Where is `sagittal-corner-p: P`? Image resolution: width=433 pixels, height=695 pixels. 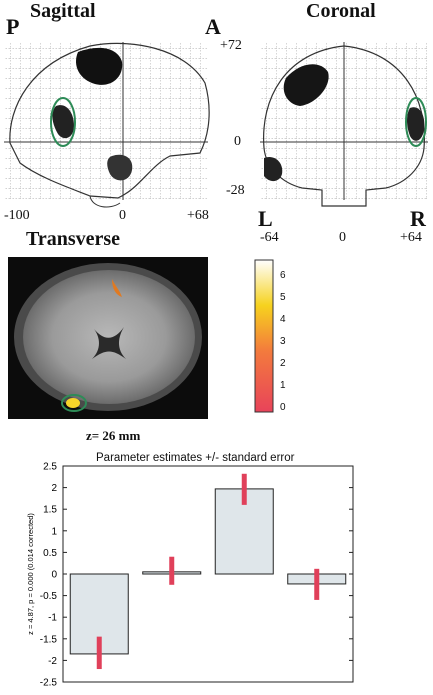
sagittal-corner-p: P is located at coordinates (13, 26).